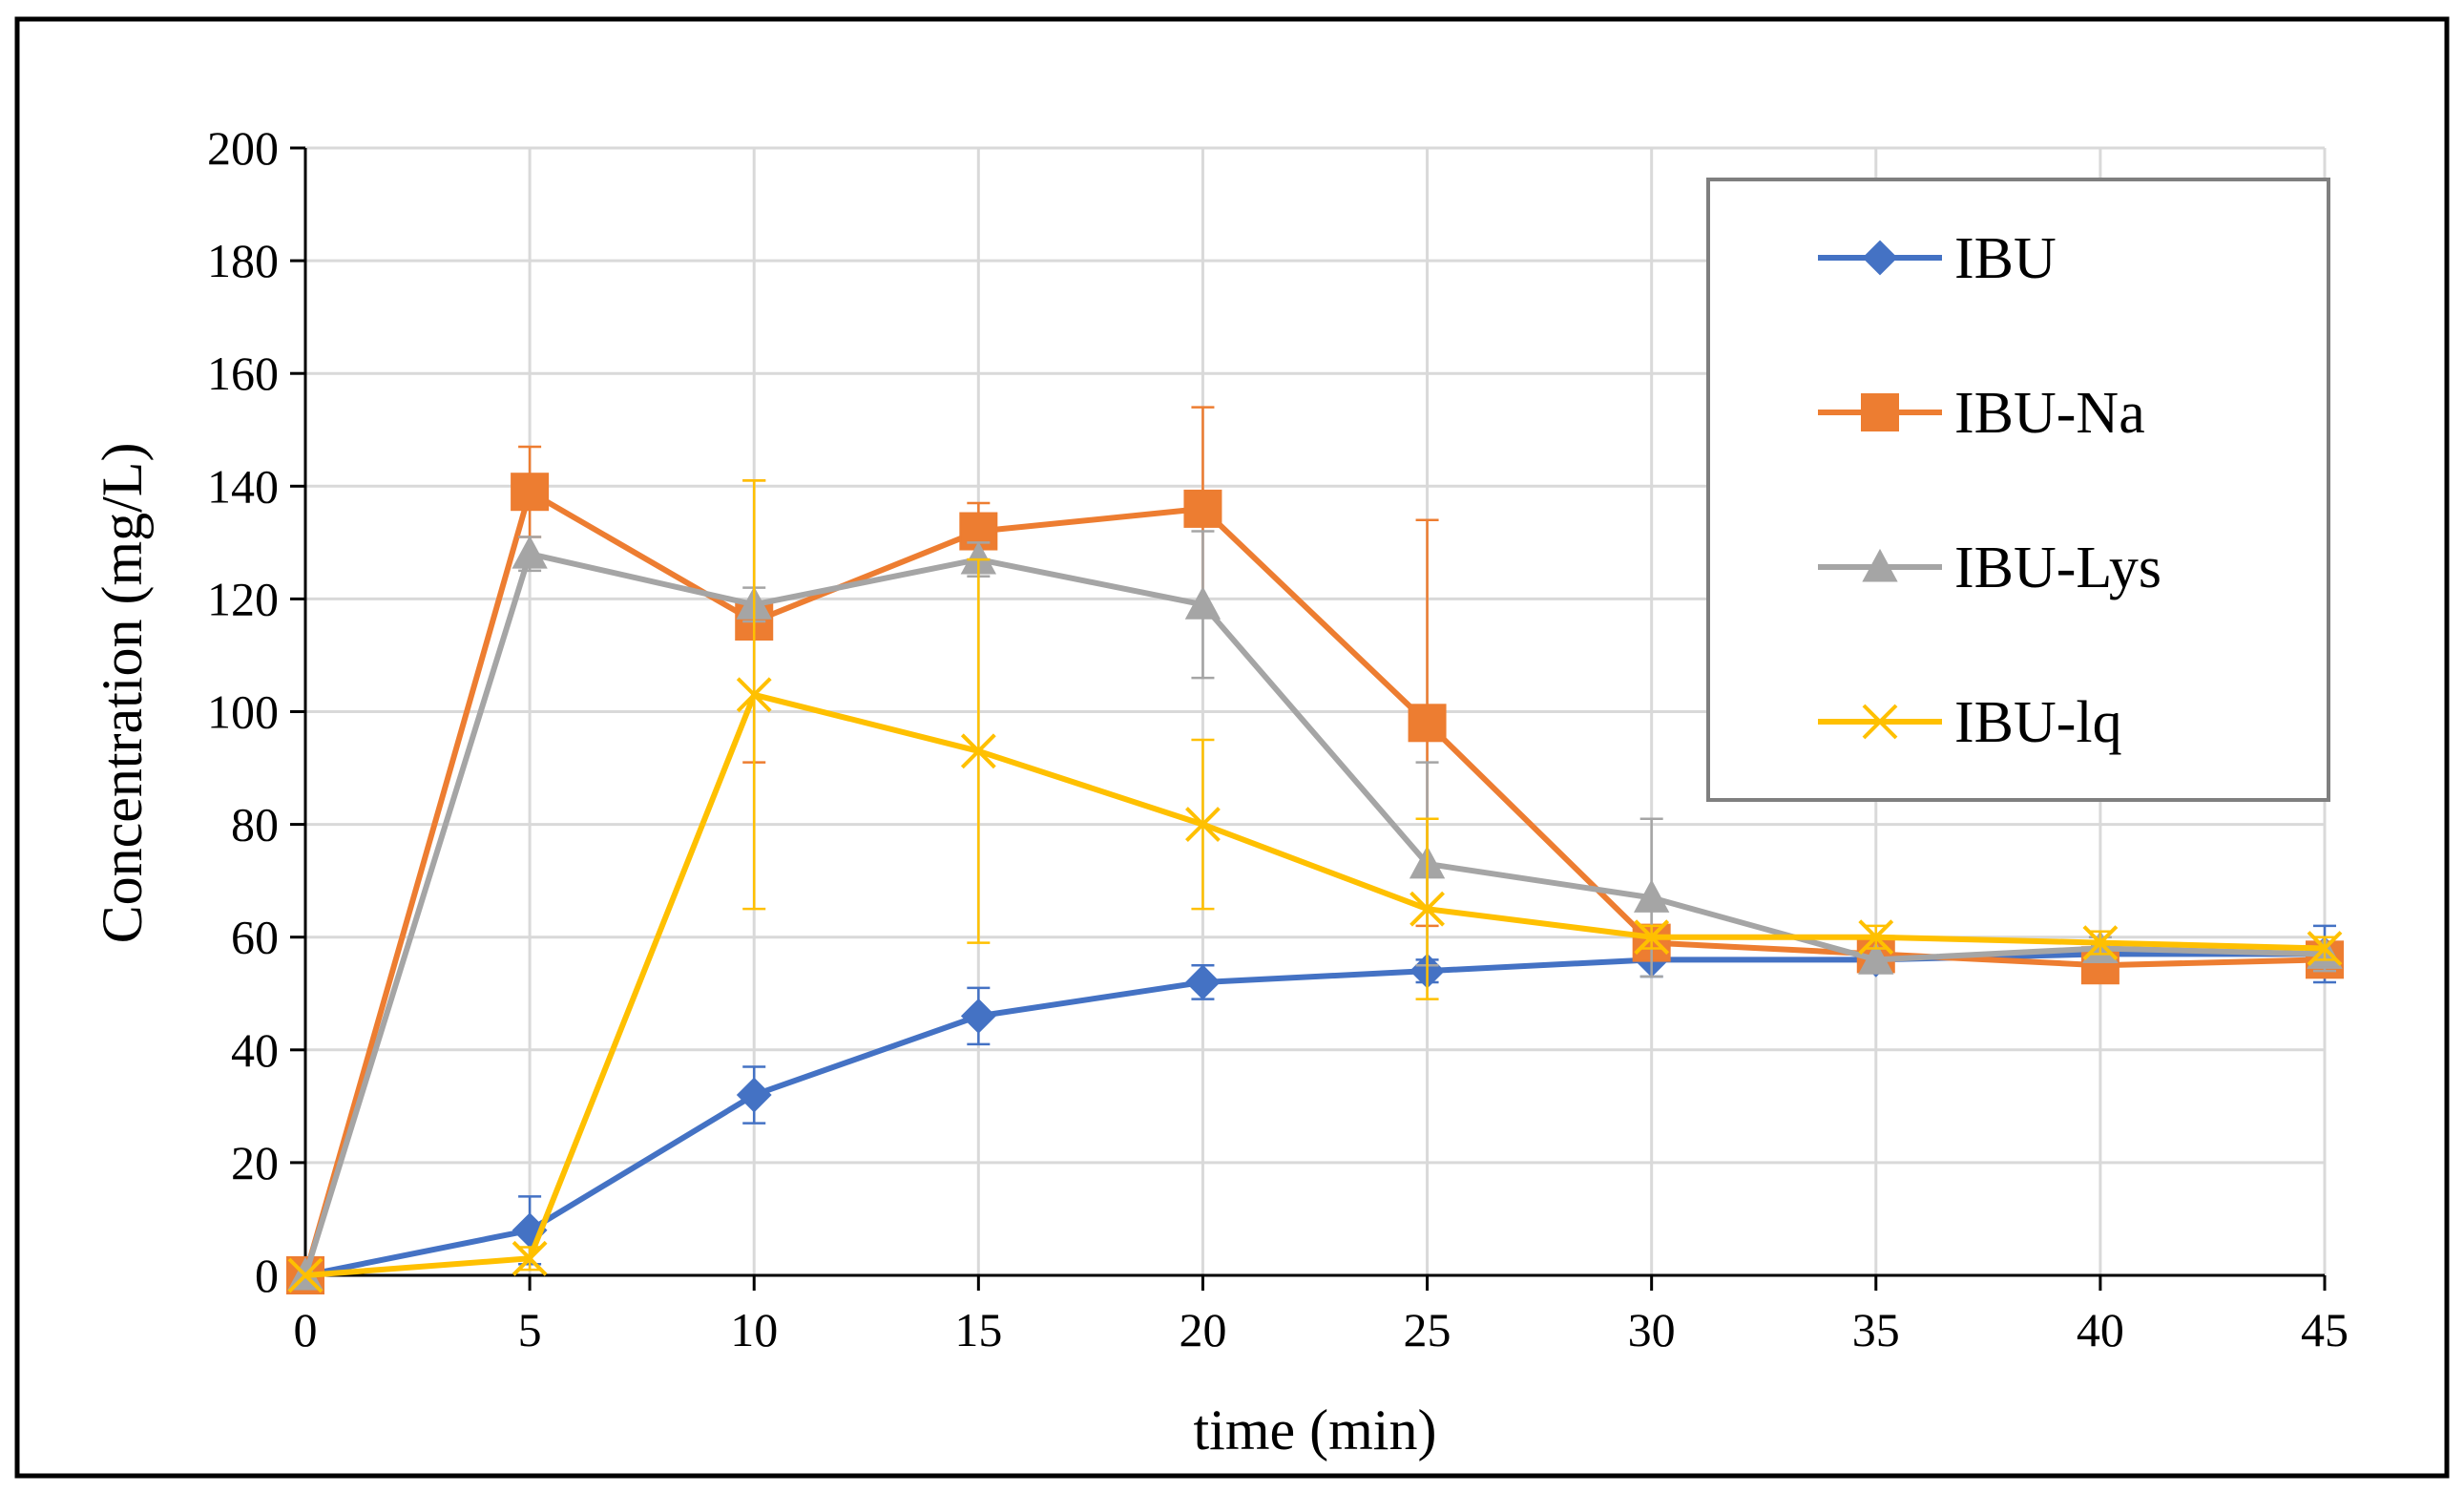 Image resolution: width=2464 pixels, height=1493 pixels. What do you see at coordinates (978, 1329) in the screenshot?
I see `x-tick-label: 15` at bounding box center [978, 1329].